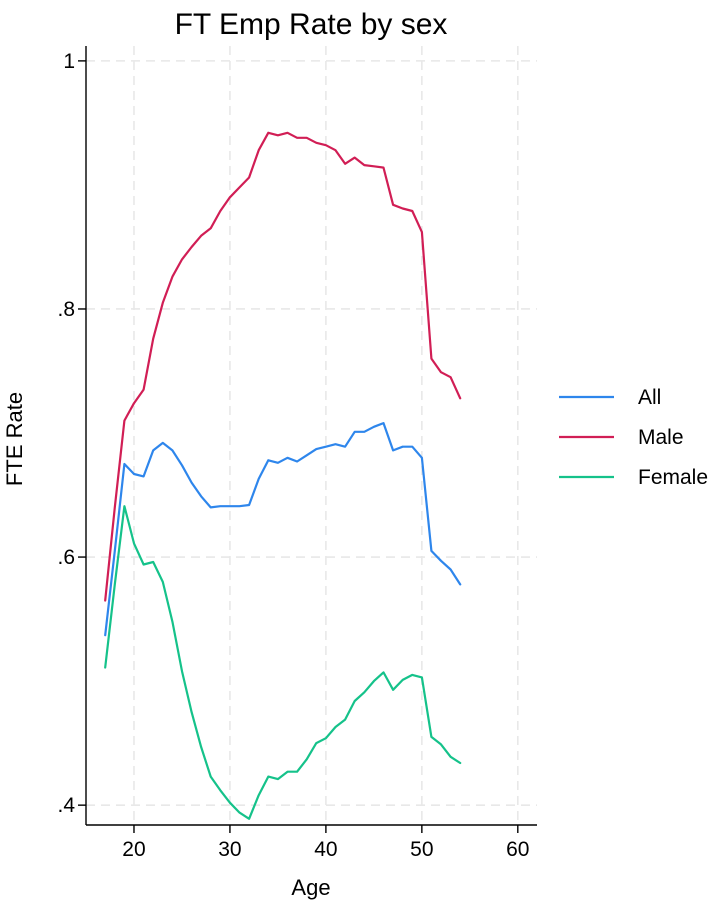 The height and width of the screenshot is (900, 725). Describe the element at coordinates (633, 437) in the screenshot. I see `legend: All Male Female` at that location.